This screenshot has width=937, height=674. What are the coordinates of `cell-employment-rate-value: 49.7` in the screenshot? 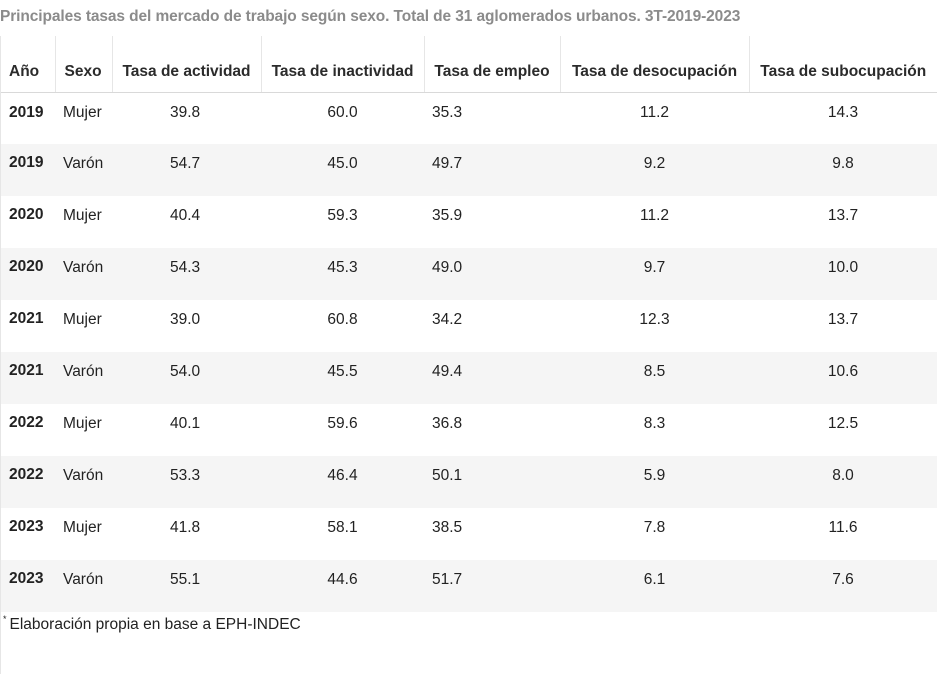 It's located at (447, 163).